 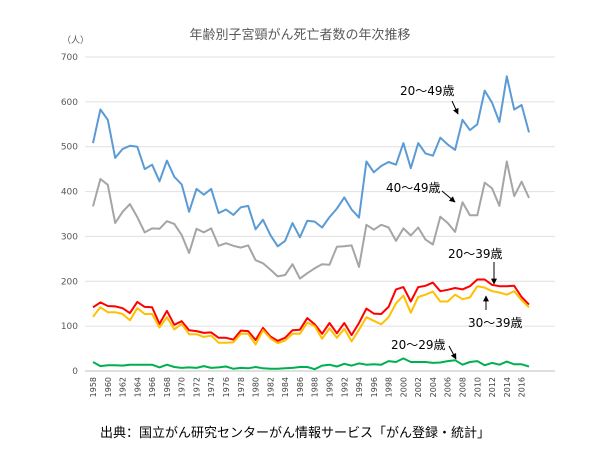 I want to click on x-tick-label: 1982, so click(x=270, y=387).